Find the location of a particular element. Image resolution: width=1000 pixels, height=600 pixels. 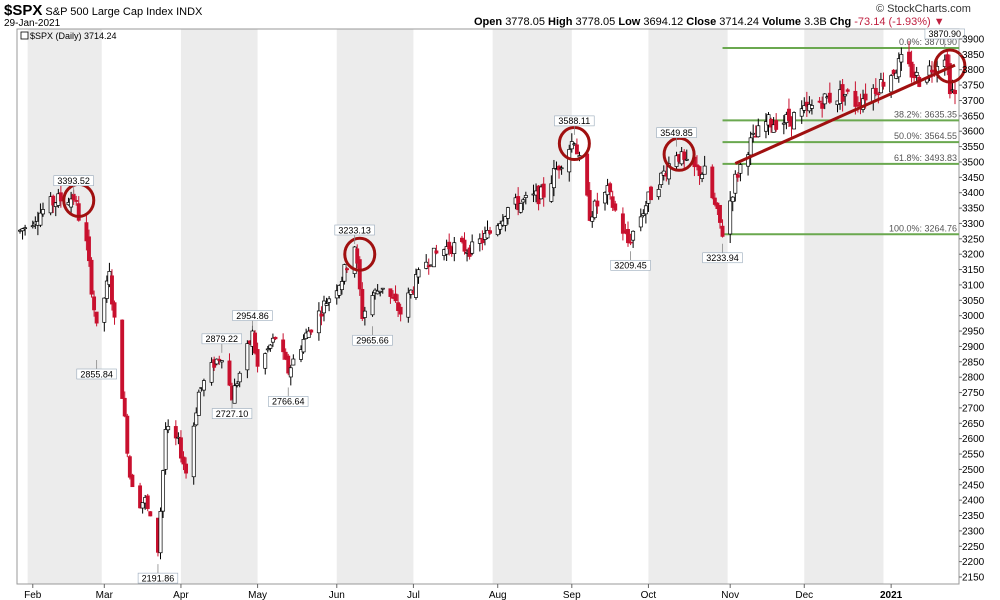

annotation-label: 3209.45 is located at coordinates (630, 266).